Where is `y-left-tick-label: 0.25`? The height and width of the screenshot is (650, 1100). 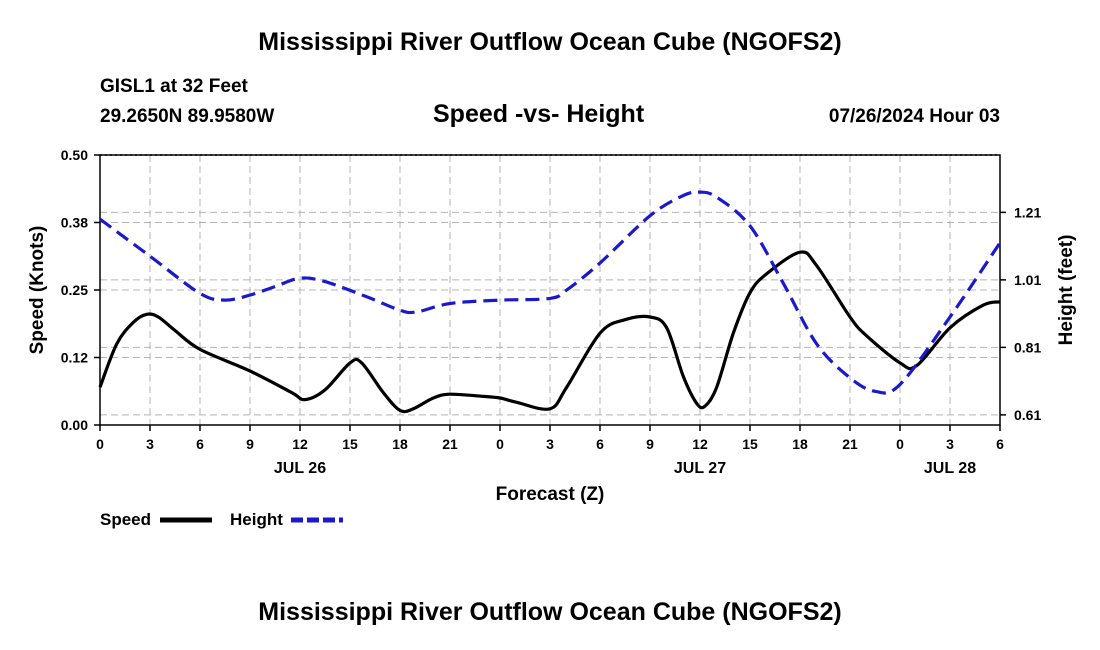 y-left-tick-label: 0.25 is located at coordinates (74, 290).